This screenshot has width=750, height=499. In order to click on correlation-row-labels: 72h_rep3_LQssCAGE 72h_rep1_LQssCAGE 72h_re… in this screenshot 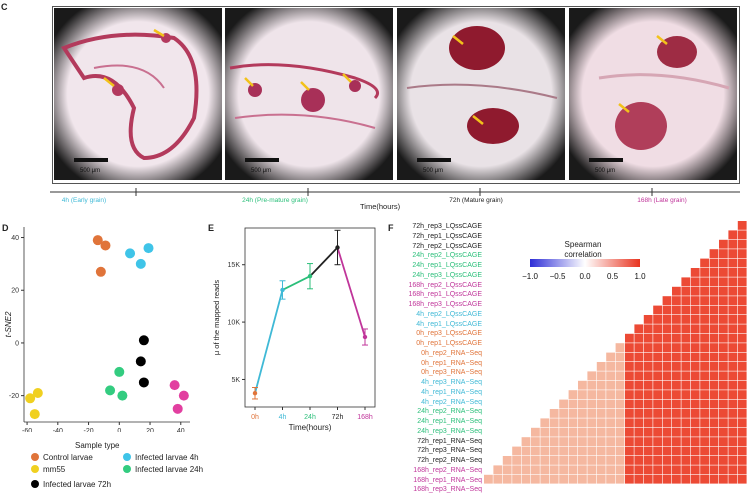, I will do `click(435, 361)`.